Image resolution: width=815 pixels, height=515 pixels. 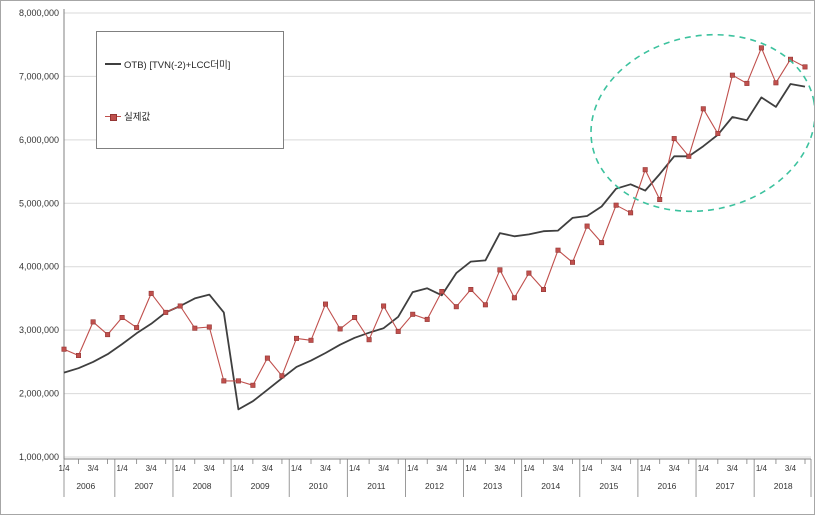 What do you see at coordinates (492, 486) in the screenshot?
I see `x-year-label: 2013` at bounding box center [492, 486].